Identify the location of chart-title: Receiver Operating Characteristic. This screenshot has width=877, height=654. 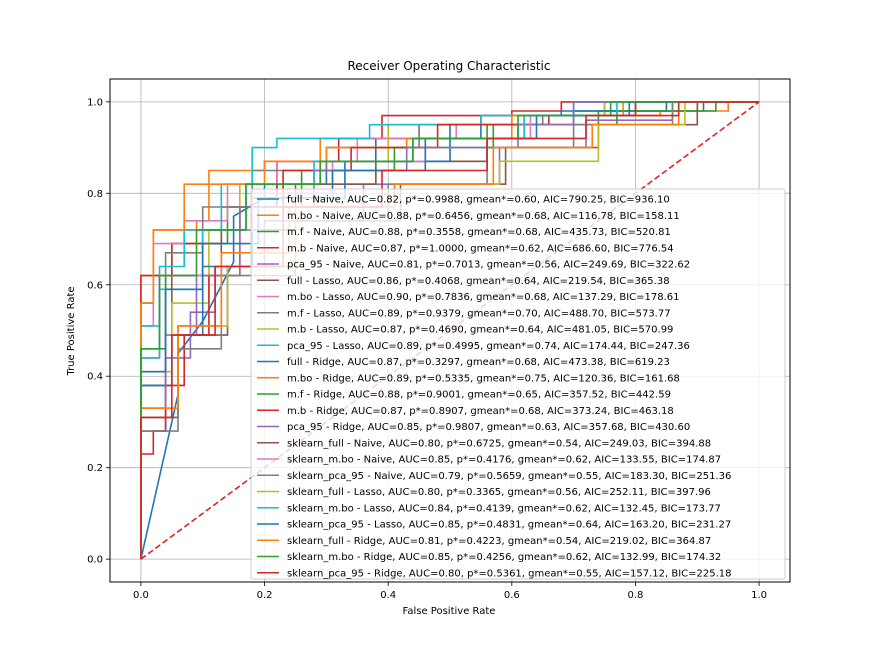
(448, 66).